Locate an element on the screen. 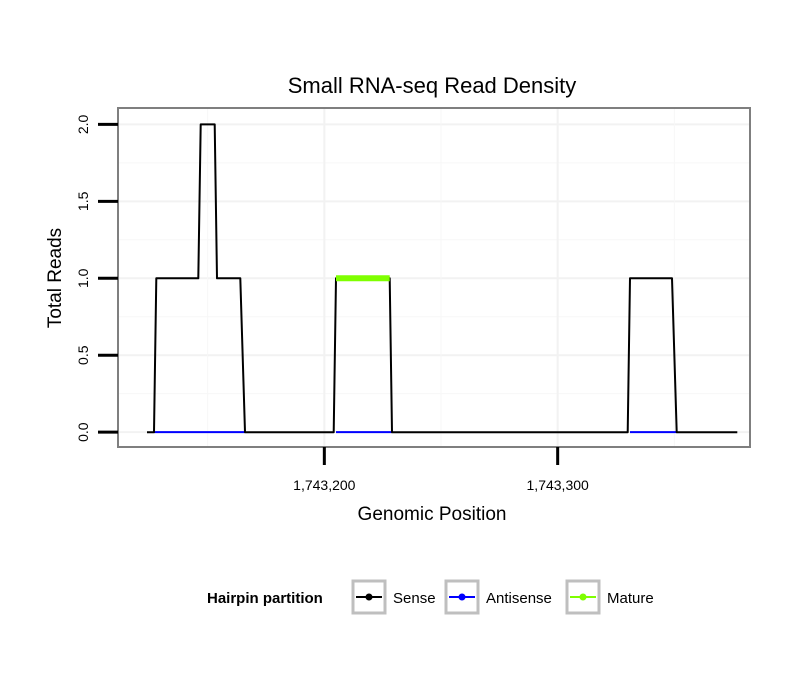 Image resolution: width=810 pixels, height=690 pixels. y-tick-label: 1.0 is located at coordinates (83, 278).